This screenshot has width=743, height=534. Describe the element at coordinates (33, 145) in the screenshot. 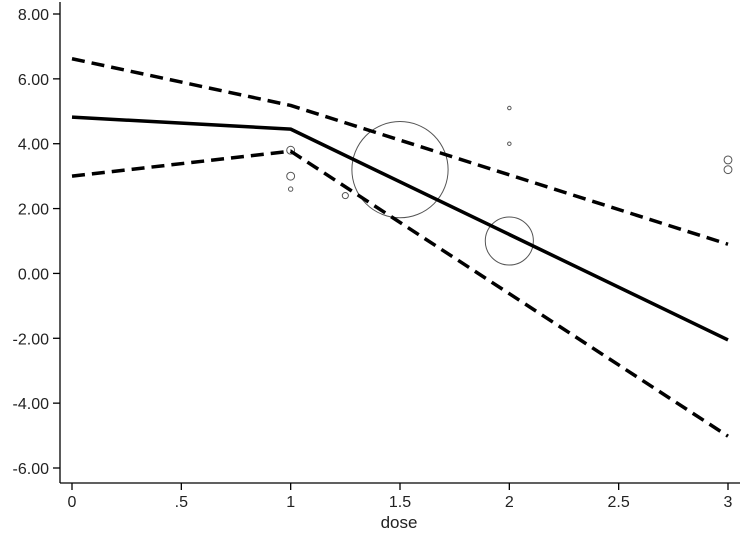

I see `y-tick-label: 4.00` at that location.